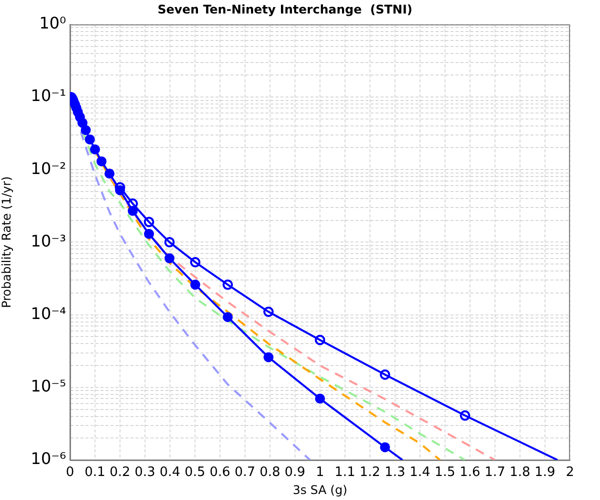  I want to click on x-tick-label: 1.3, so click(395, 472).